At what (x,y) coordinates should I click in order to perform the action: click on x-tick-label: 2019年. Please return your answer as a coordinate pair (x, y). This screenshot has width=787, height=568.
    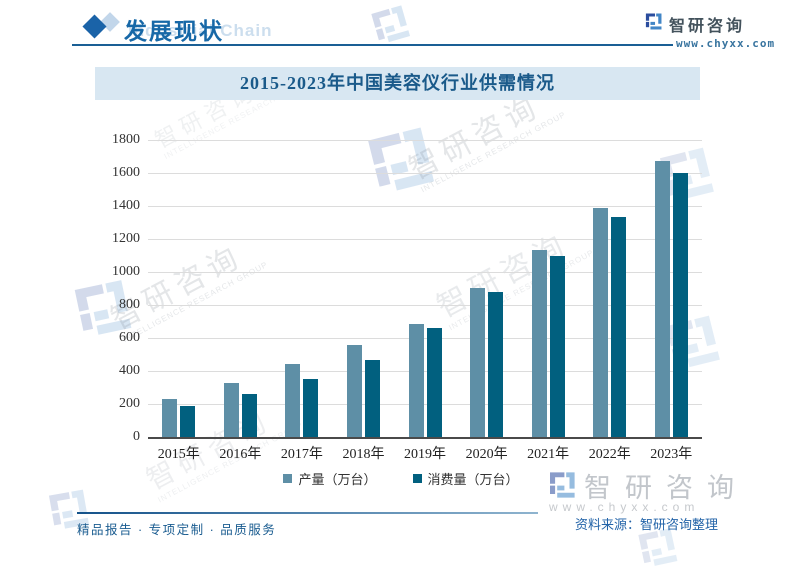
    Looking at the image, I should click on (424, 454).